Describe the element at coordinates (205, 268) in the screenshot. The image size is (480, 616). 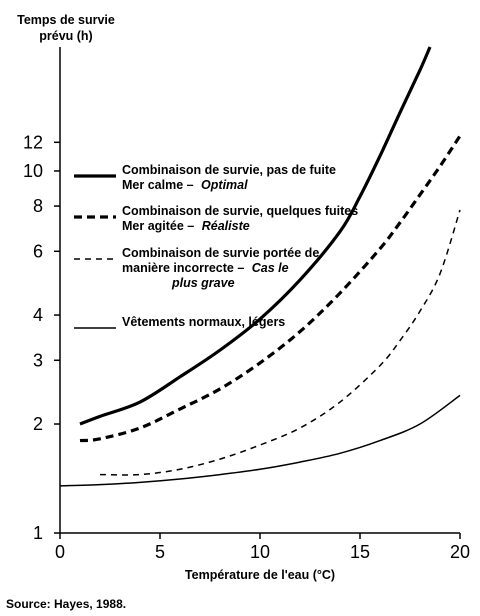
I see `legend-label-line: manière incorrecte – Cas le` at that location.